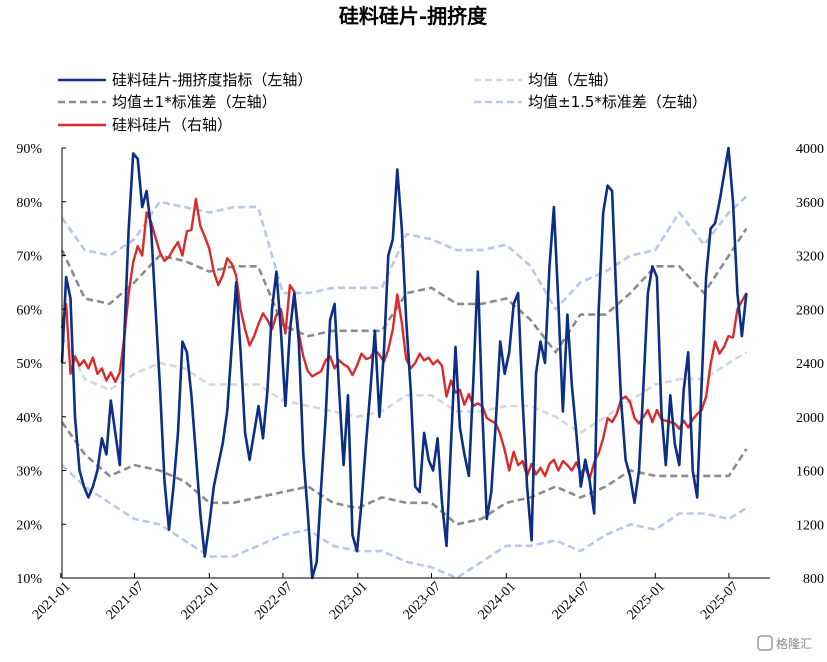  Describe the element at coordinates (29, 418) in the screenshot. I see `left-tick-label: 40%` at that location.